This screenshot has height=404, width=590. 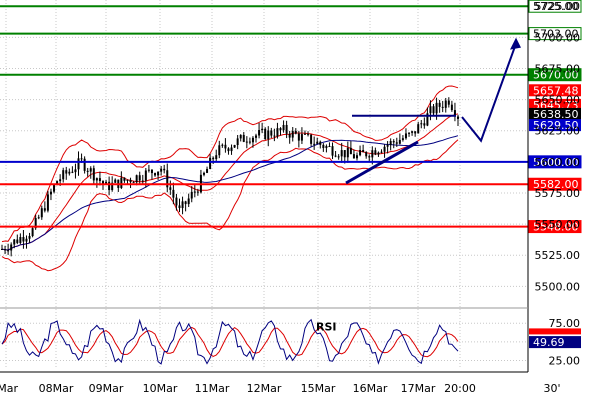 I want to click on y-tick-label: 5600.00, so click(x=558, y=162).